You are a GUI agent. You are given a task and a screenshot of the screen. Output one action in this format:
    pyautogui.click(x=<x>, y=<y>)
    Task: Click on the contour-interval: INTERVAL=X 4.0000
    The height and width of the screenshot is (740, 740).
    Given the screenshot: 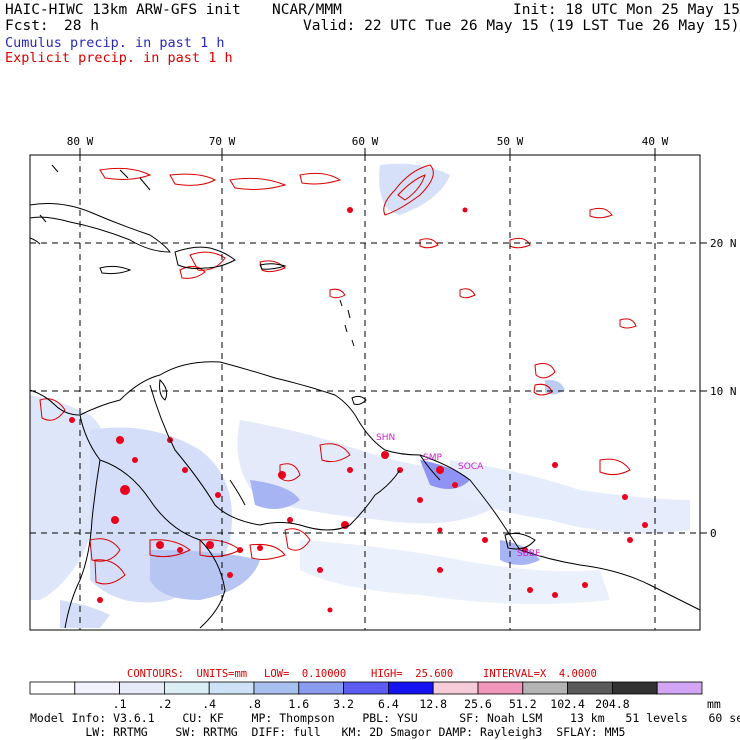 What is the action you would take?
    pyautogui.click(x=540, y=674)
    